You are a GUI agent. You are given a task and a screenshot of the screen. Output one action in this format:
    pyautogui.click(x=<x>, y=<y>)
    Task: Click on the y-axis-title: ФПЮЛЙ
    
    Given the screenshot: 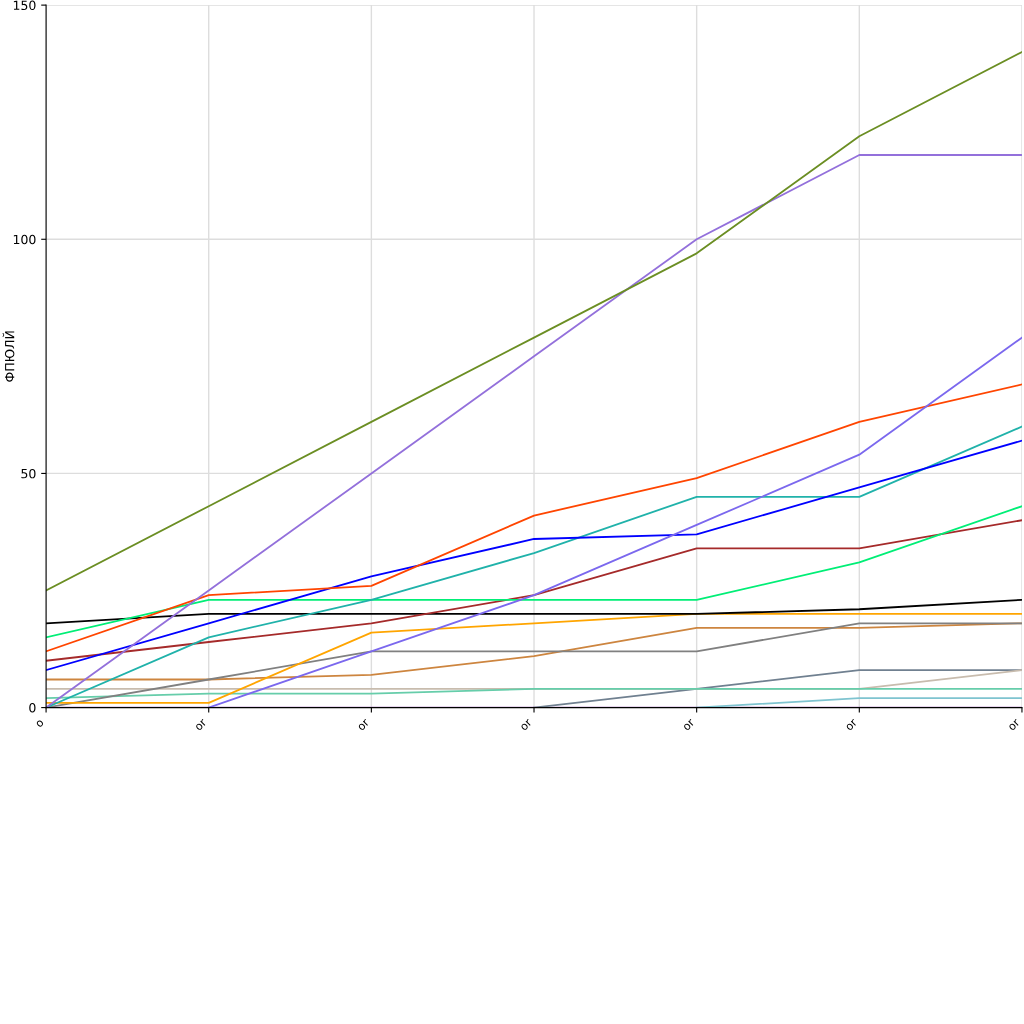 What is the action you would take?
    pyautogui.click(x=8, y=356)
    